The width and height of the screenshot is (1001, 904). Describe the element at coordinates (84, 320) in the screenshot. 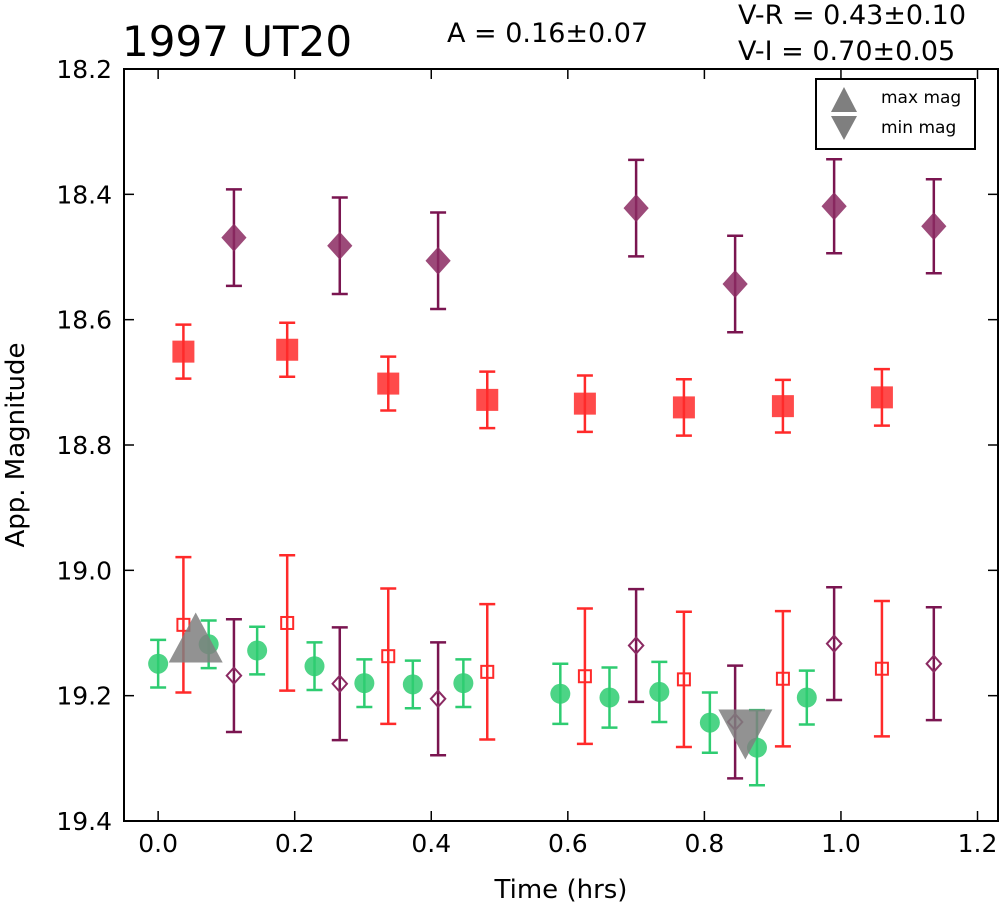

I see `y-tick-label: 18.6` at that location.